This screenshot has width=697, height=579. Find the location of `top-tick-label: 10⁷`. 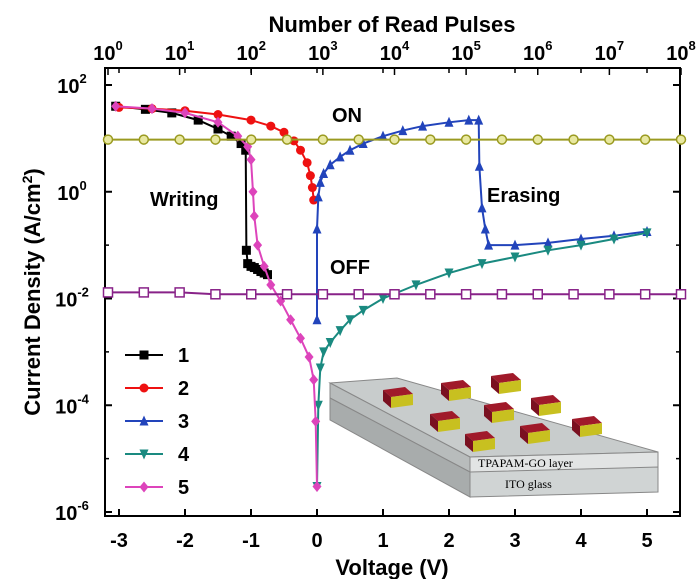

top-tick-label: 10⁷ is located at coordinates (609, 51).